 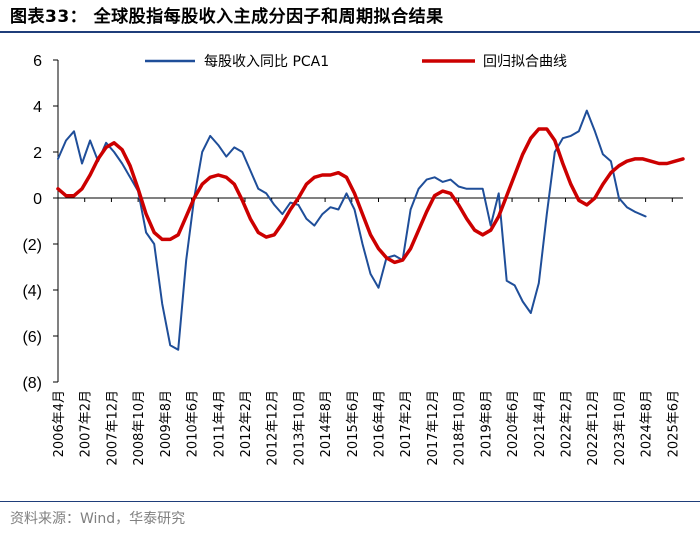 What do you see at coordinates (433, 428) in the screenshot?
I see `x-tick-label: 2017年12月` at bounding box center [433, 428].